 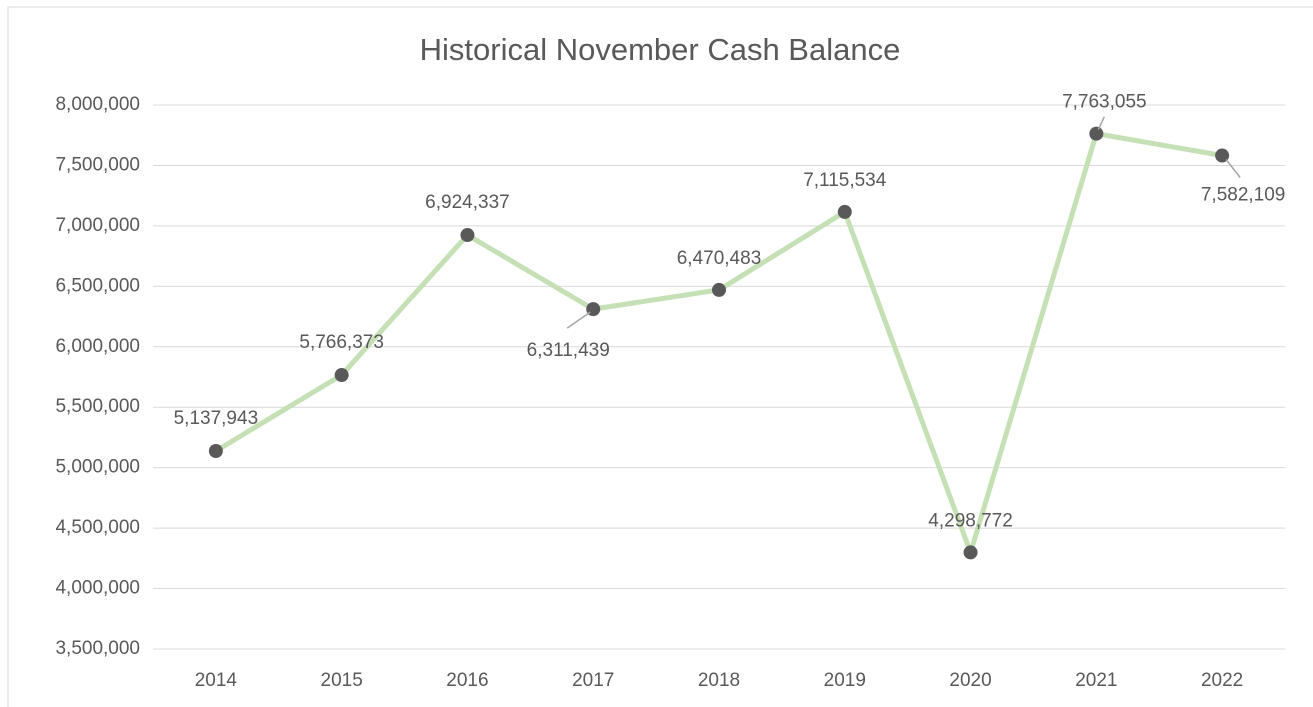 What do you see at coordinates (1096, 680) in the screenshot?
I see `x-tick-label: 2021` at bounding box center [1096, 680].